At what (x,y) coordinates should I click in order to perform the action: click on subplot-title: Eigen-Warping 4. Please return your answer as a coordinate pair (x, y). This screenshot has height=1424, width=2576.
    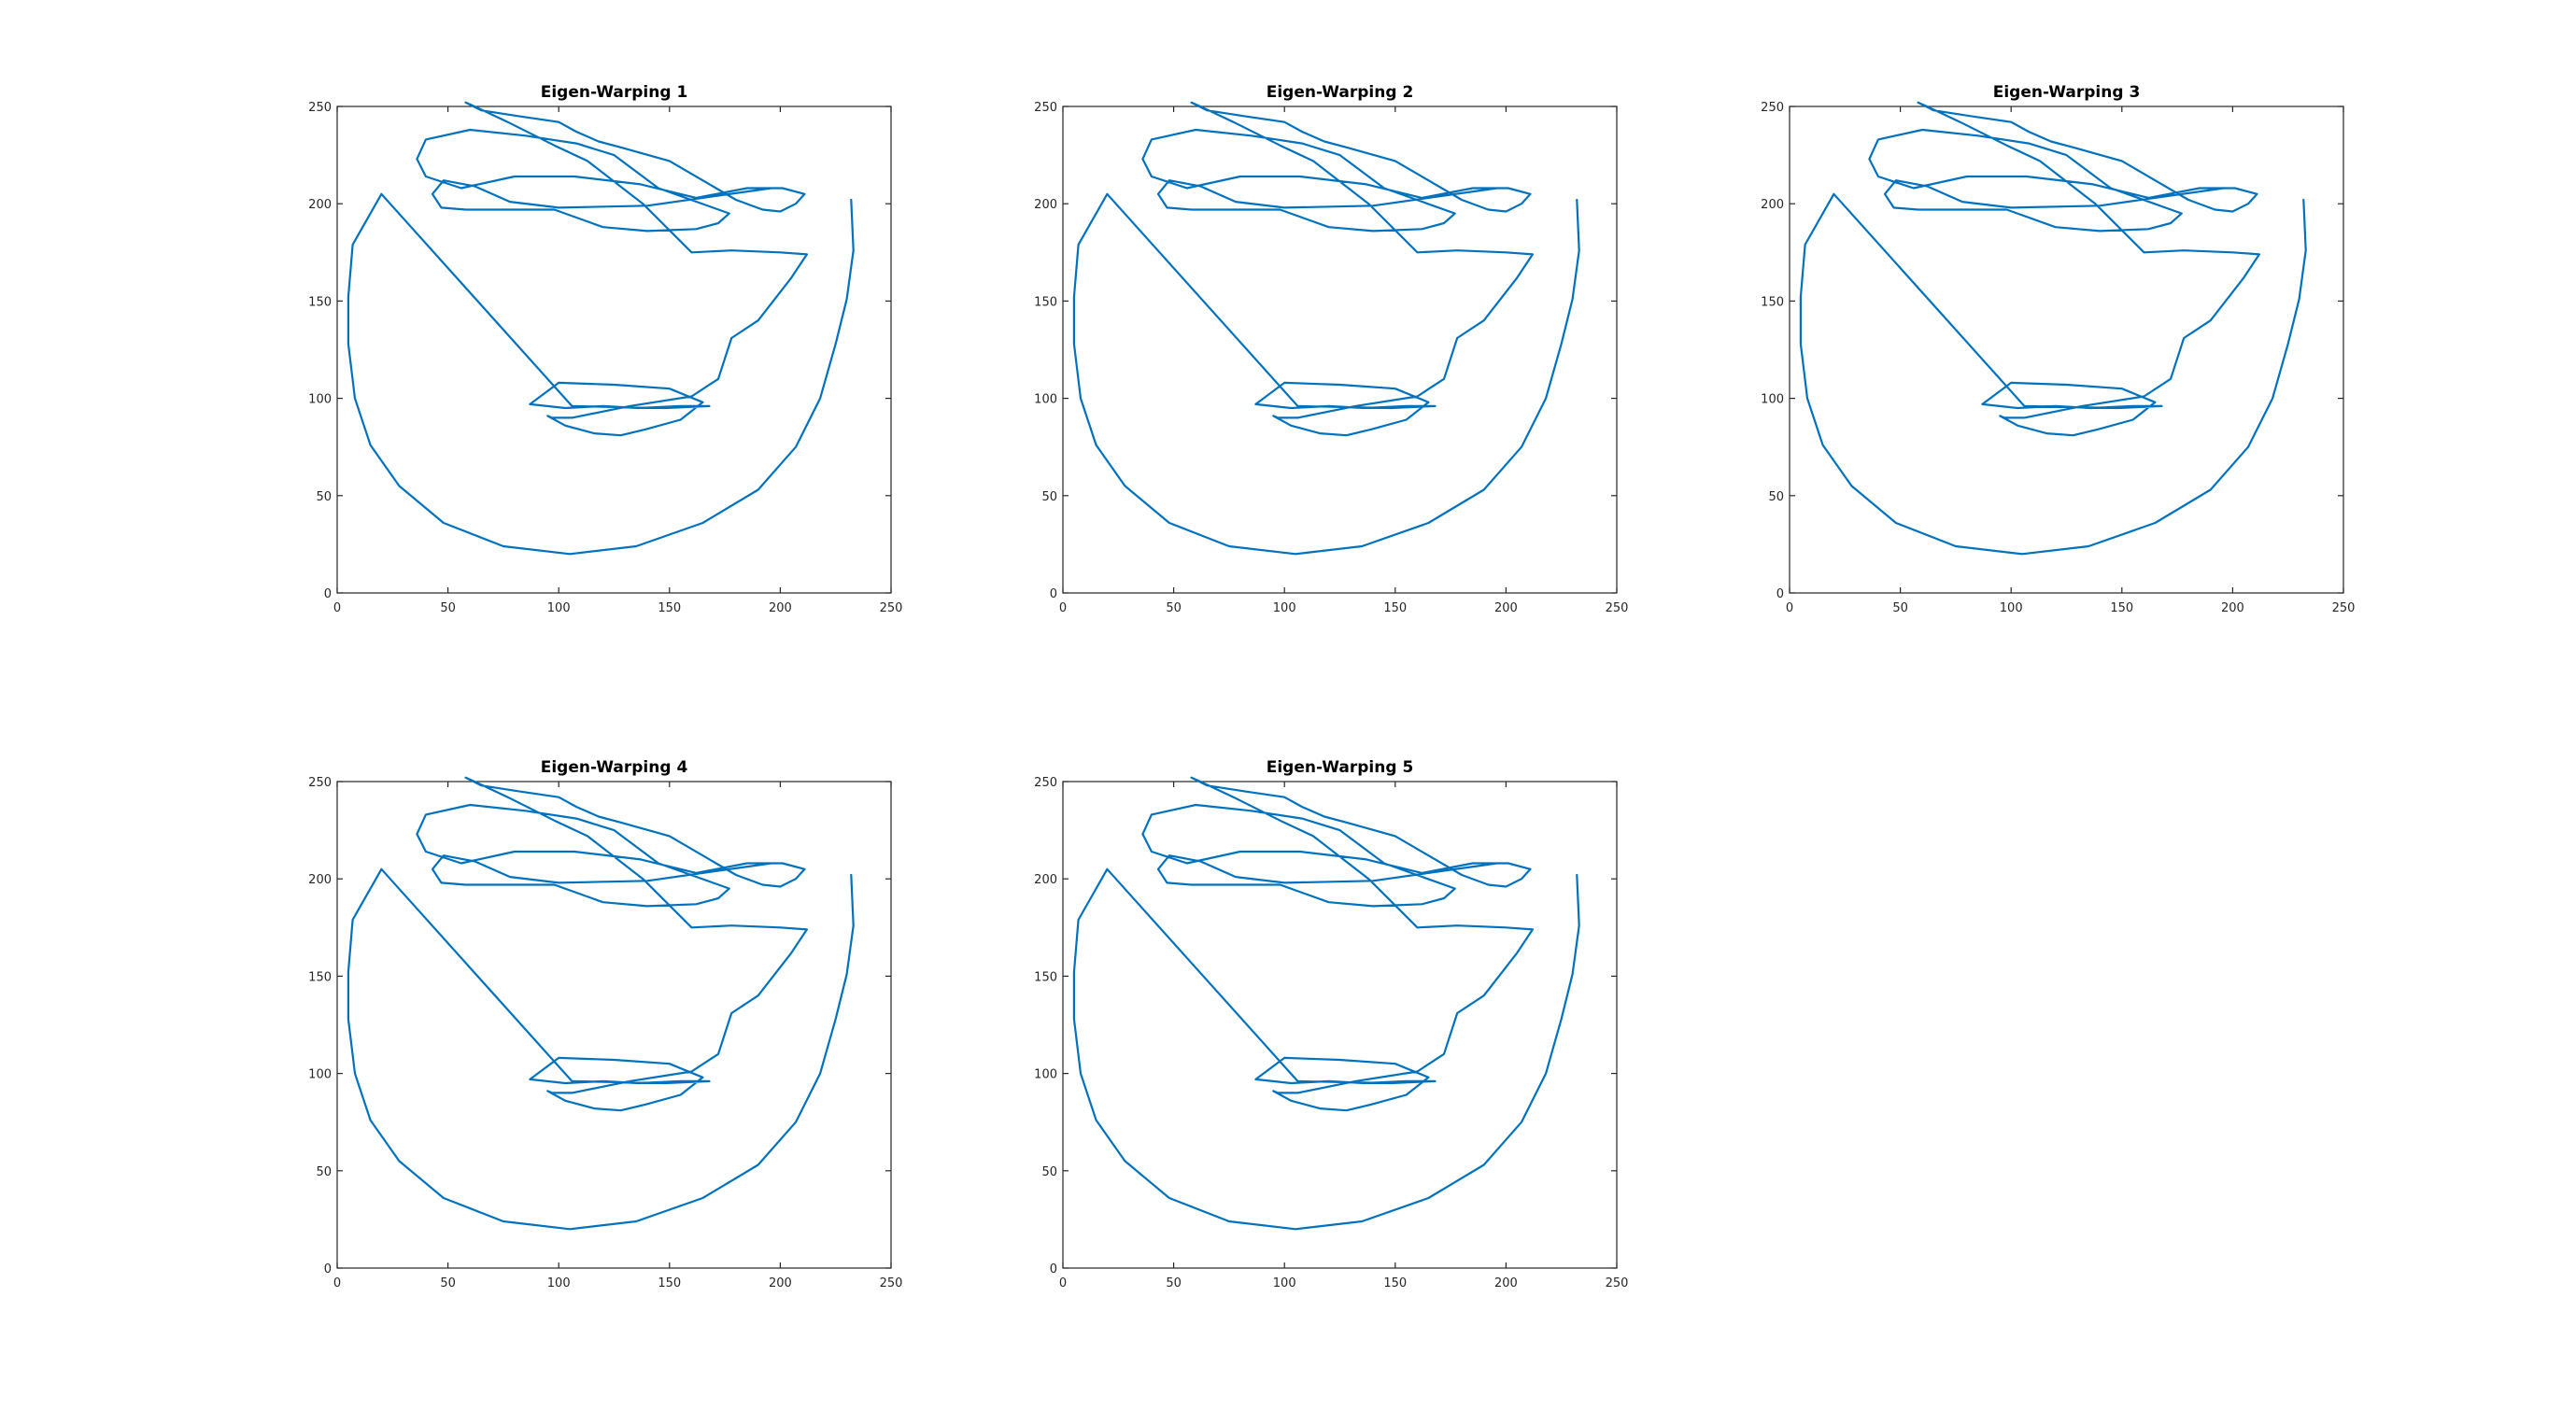
    Looking at the image, I should click on (614, 767).